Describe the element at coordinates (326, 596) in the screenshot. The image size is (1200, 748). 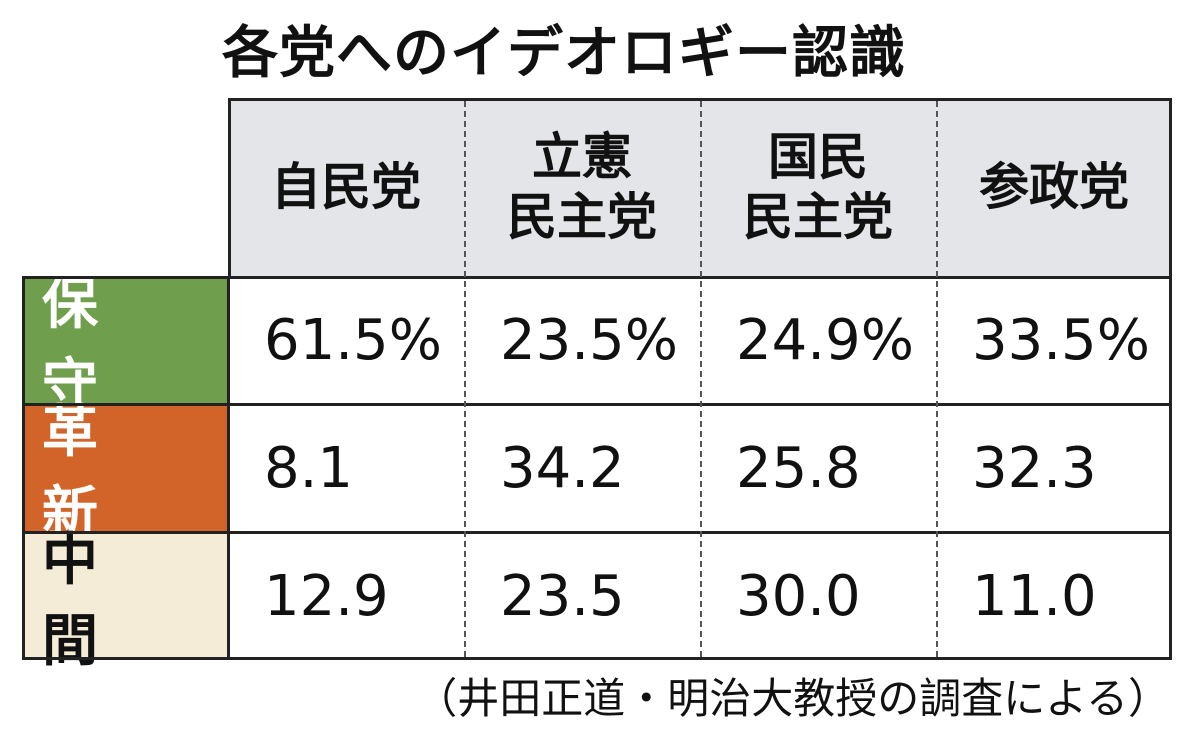
I see `table-cell: 12.9` at that location.